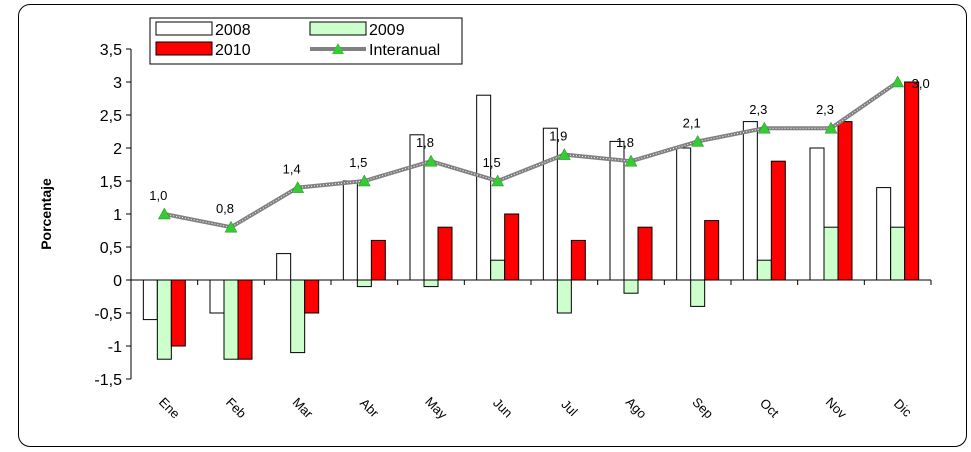 This screenshot has width=971, height=452. Describe the element at coordinates (836, 407) in the screenshot. I see `x-category-label: Nov` at that location.